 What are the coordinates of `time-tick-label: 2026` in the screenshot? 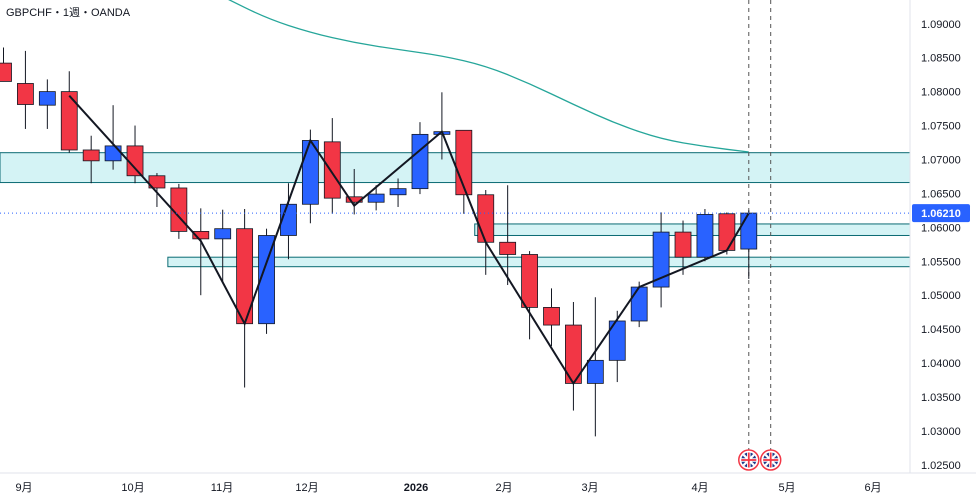 It's located at (416, 488).